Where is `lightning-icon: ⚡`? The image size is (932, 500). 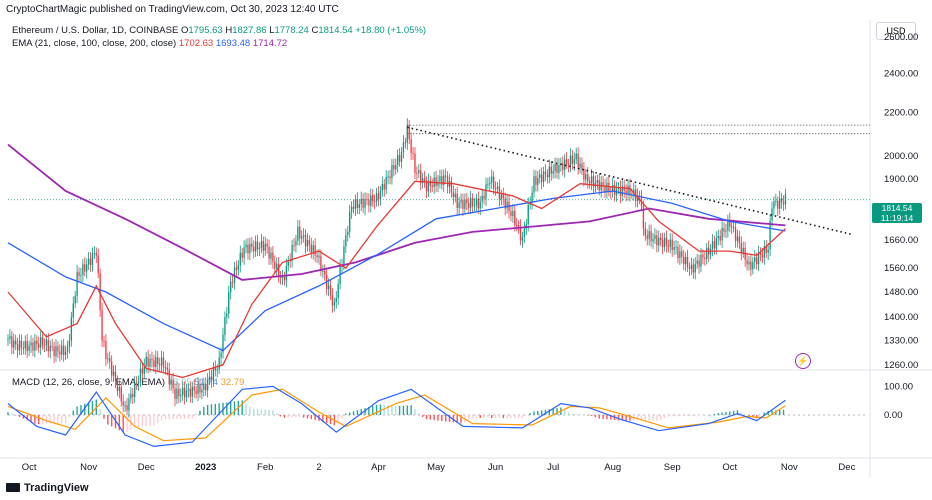
lightning-icon: ⚡ is located at coordinates (803, 361).